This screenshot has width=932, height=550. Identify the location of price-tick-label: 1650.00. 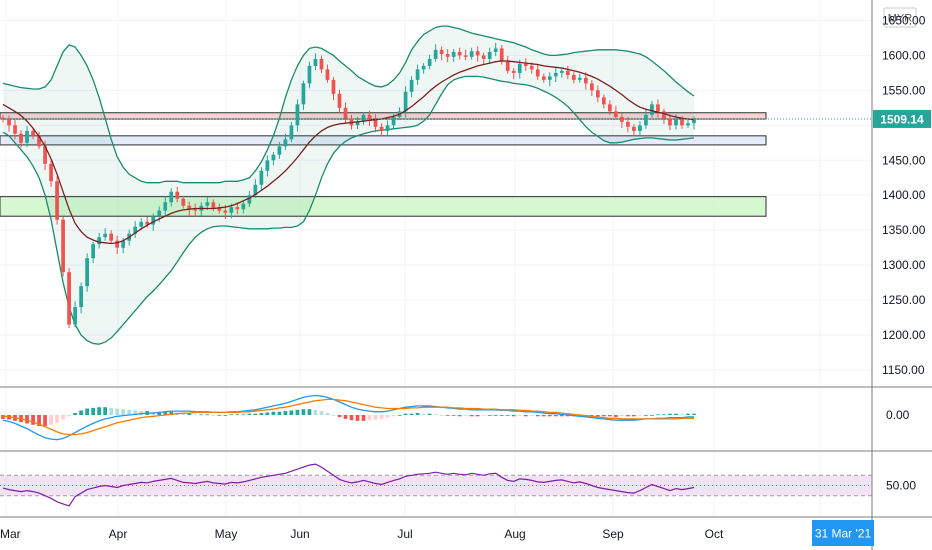
(904, 20).